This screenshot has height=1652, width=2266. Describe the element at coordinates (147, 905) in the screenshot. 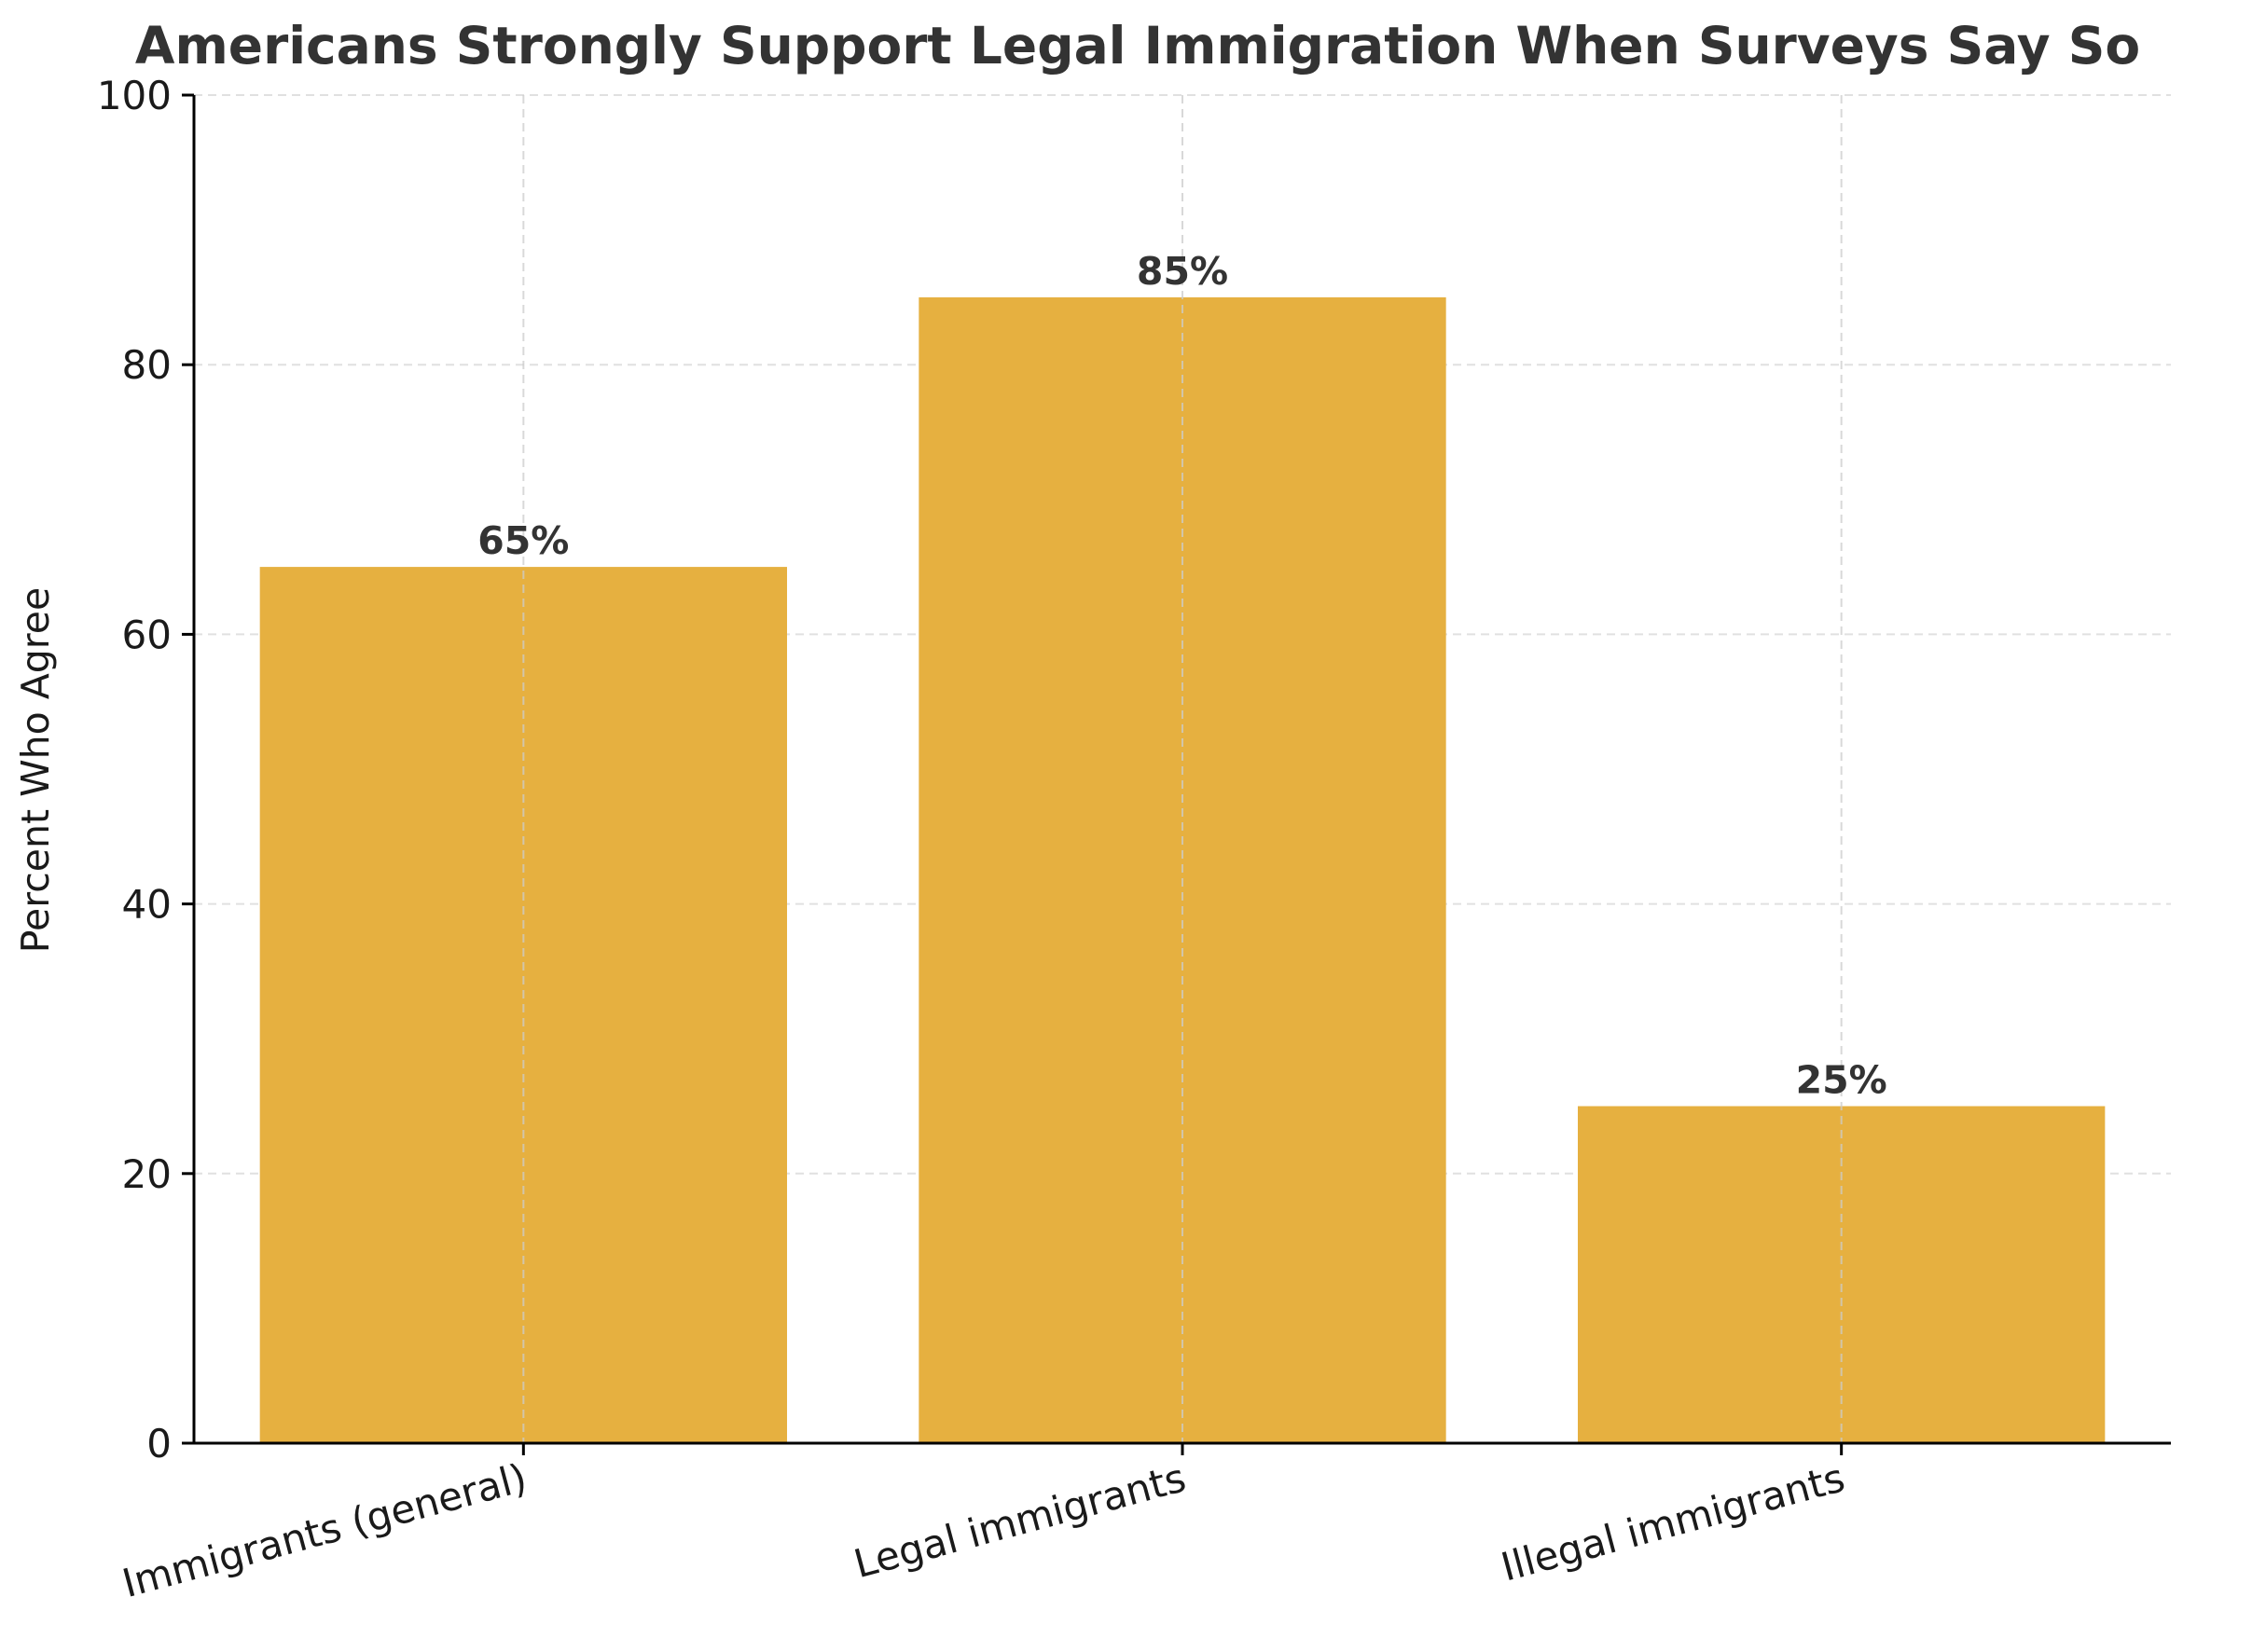

I see `y-tick-label: 40` at that location.